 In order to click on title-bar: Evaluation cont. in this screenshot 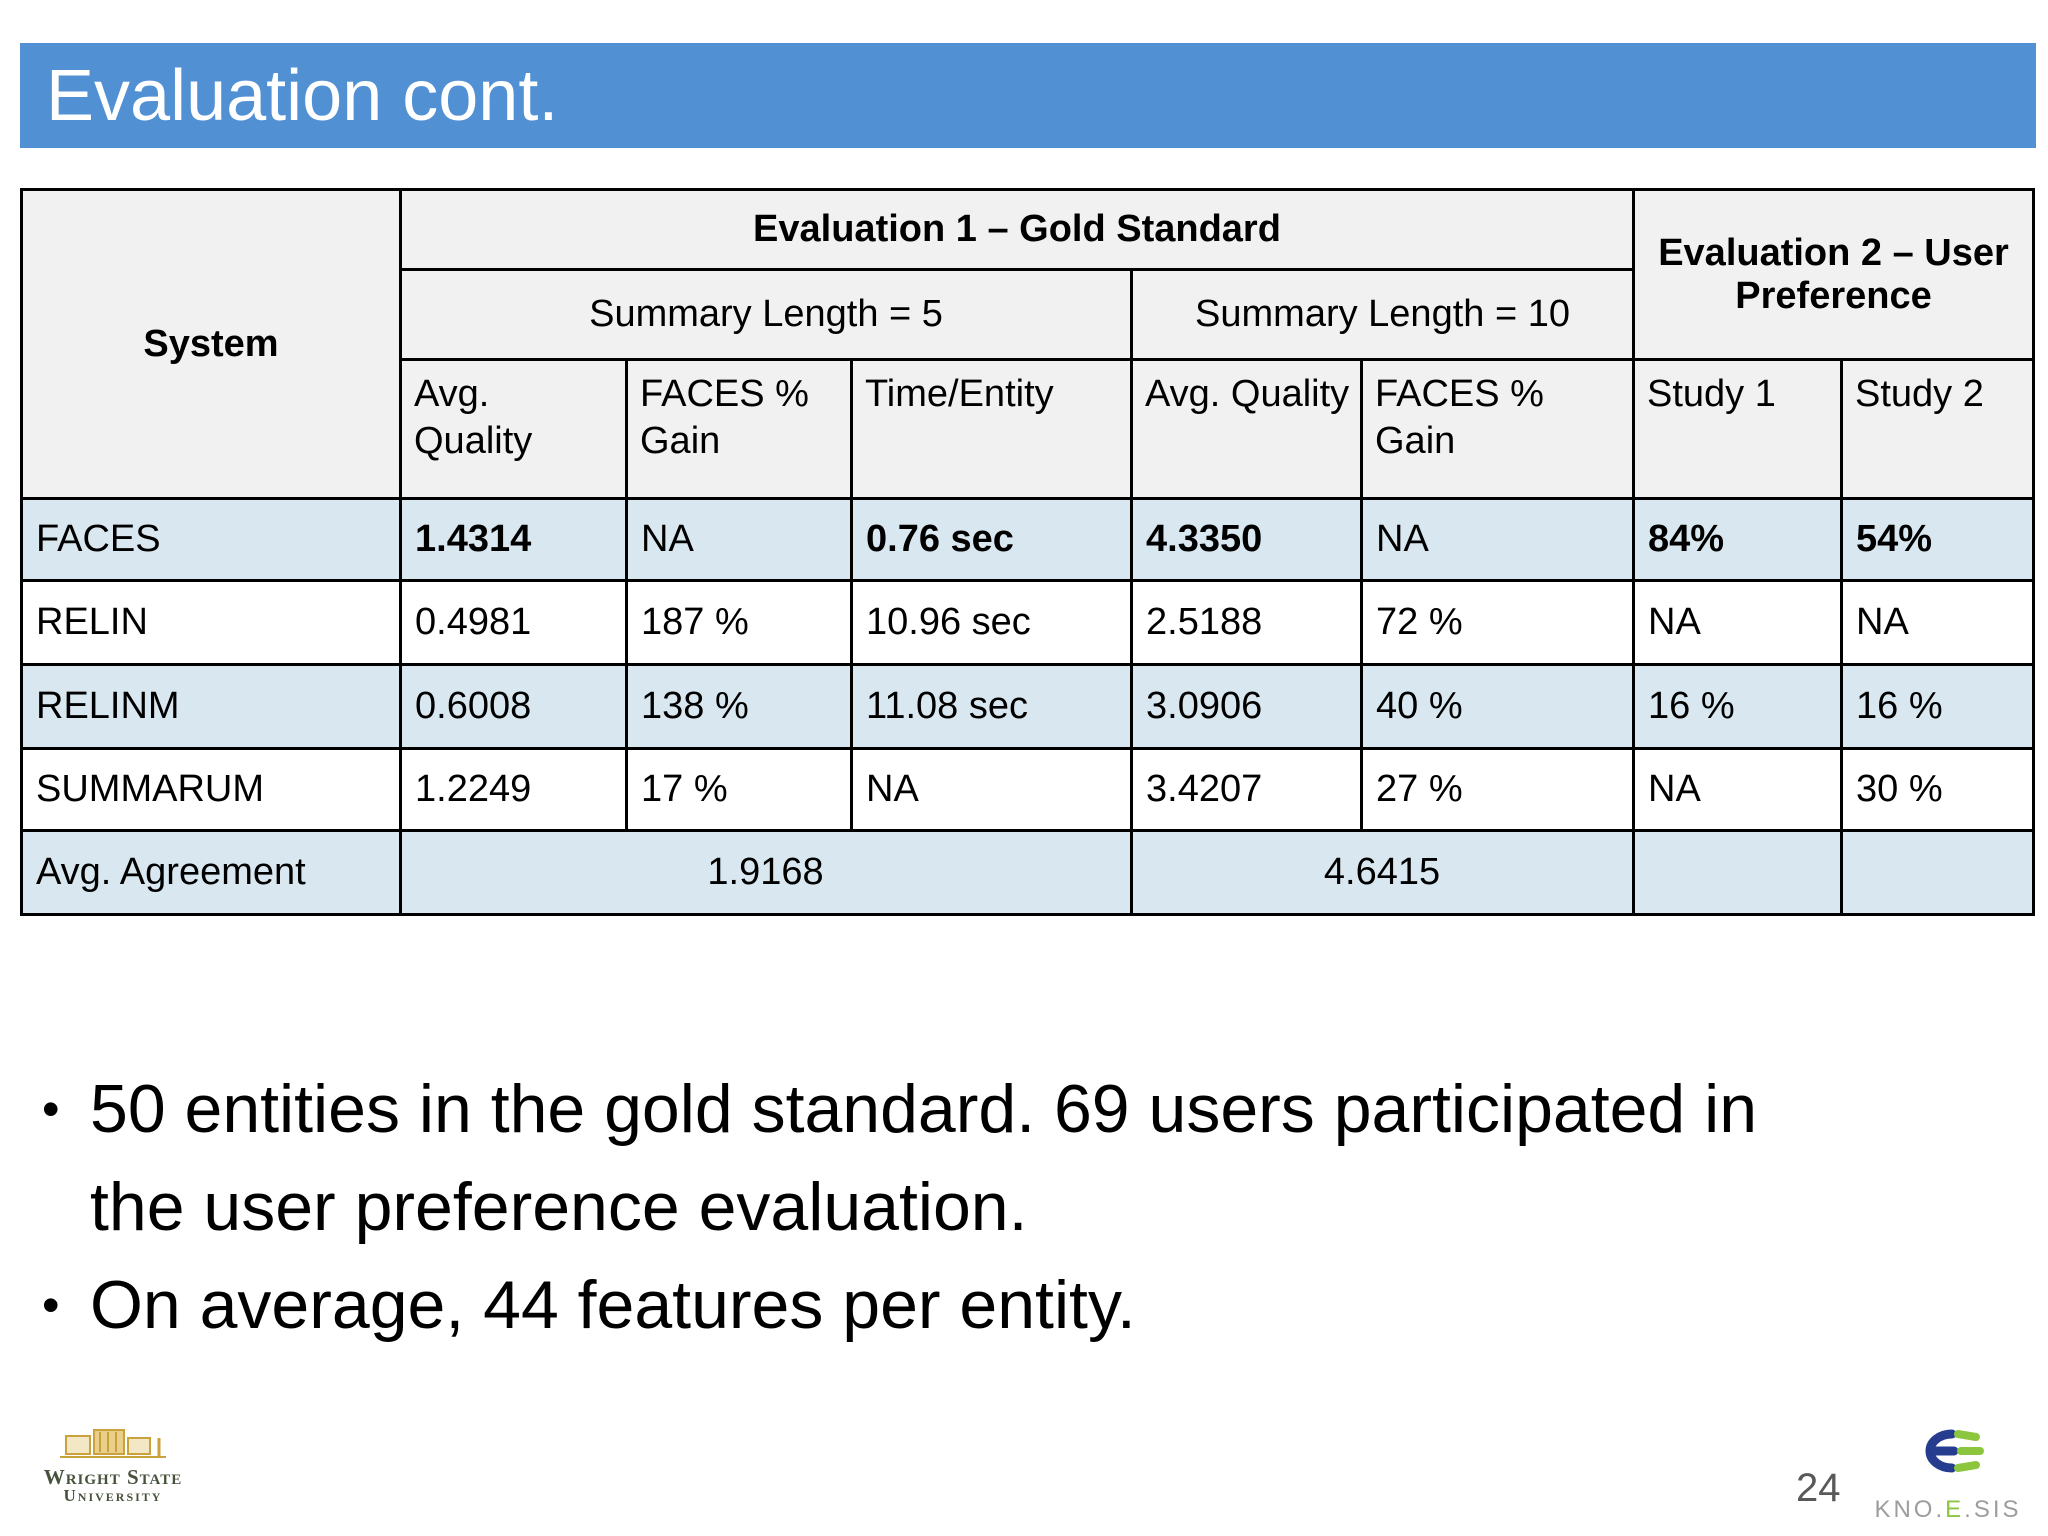, I will do `click(1028, 95)`.